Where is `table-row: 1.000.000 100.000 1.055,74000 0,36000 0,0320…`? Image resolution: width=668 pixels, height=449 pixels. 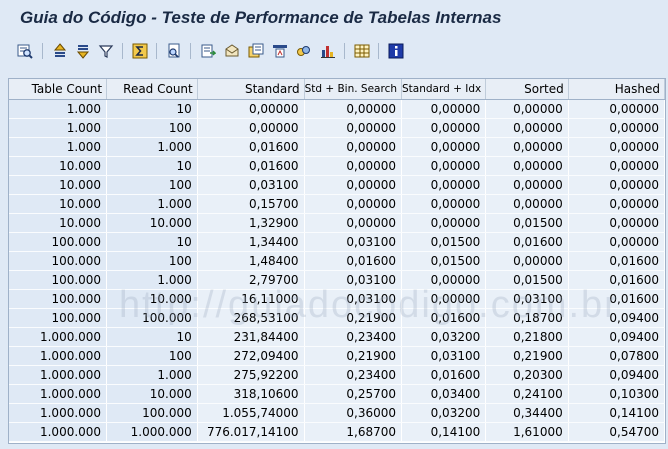
table-row: 1.000.000 100.000 1.055,74000 0,36000 0,0320… is located at coordinates (337, 413).